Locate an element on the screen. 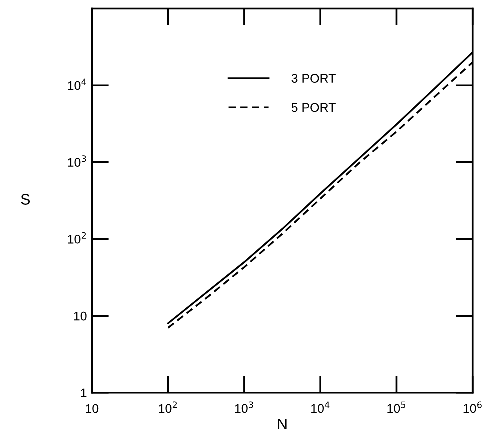 The width and height of the screenshot is (485, 439). y-tick-label: 1 is located at coordinates (84, 393).